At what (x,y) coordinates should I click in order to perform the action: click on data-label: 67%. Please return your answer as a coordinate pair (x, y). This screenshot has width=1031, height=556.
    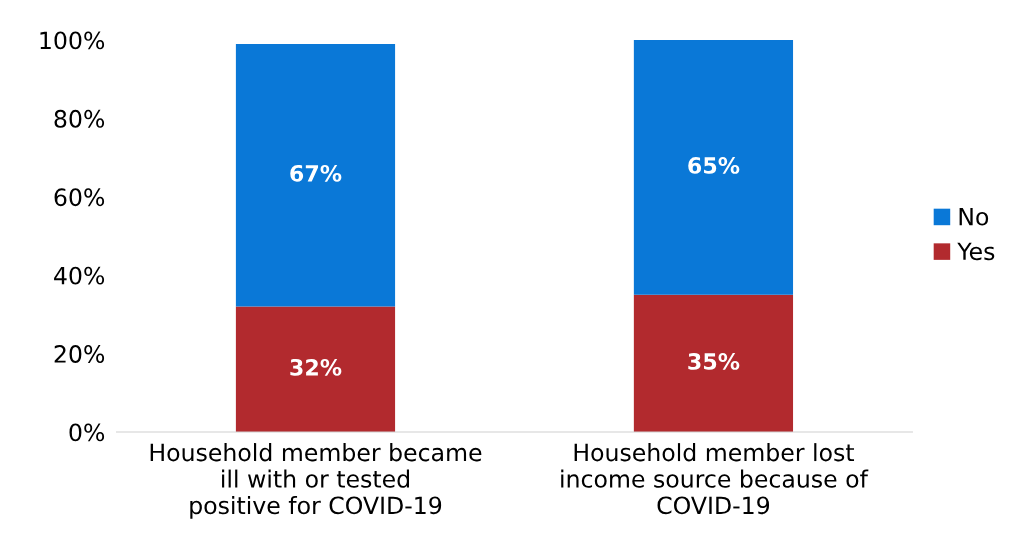
    Looking at the image, I should click on (316, 173).